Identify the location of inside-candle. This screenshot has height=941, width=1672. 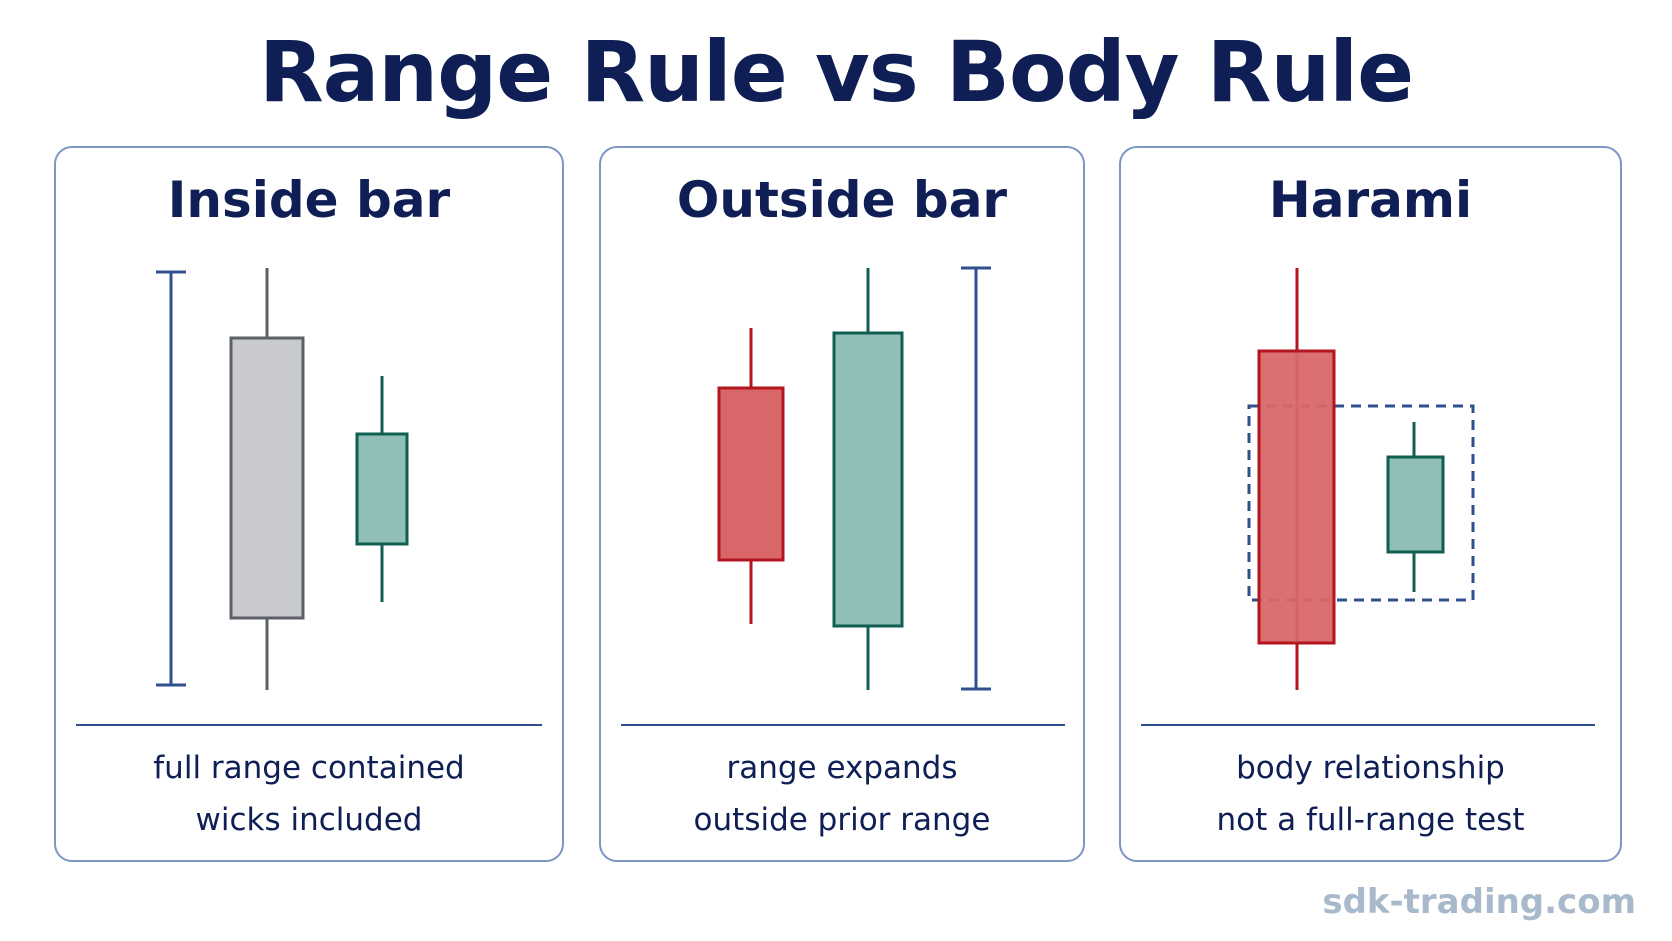
(382, 489).